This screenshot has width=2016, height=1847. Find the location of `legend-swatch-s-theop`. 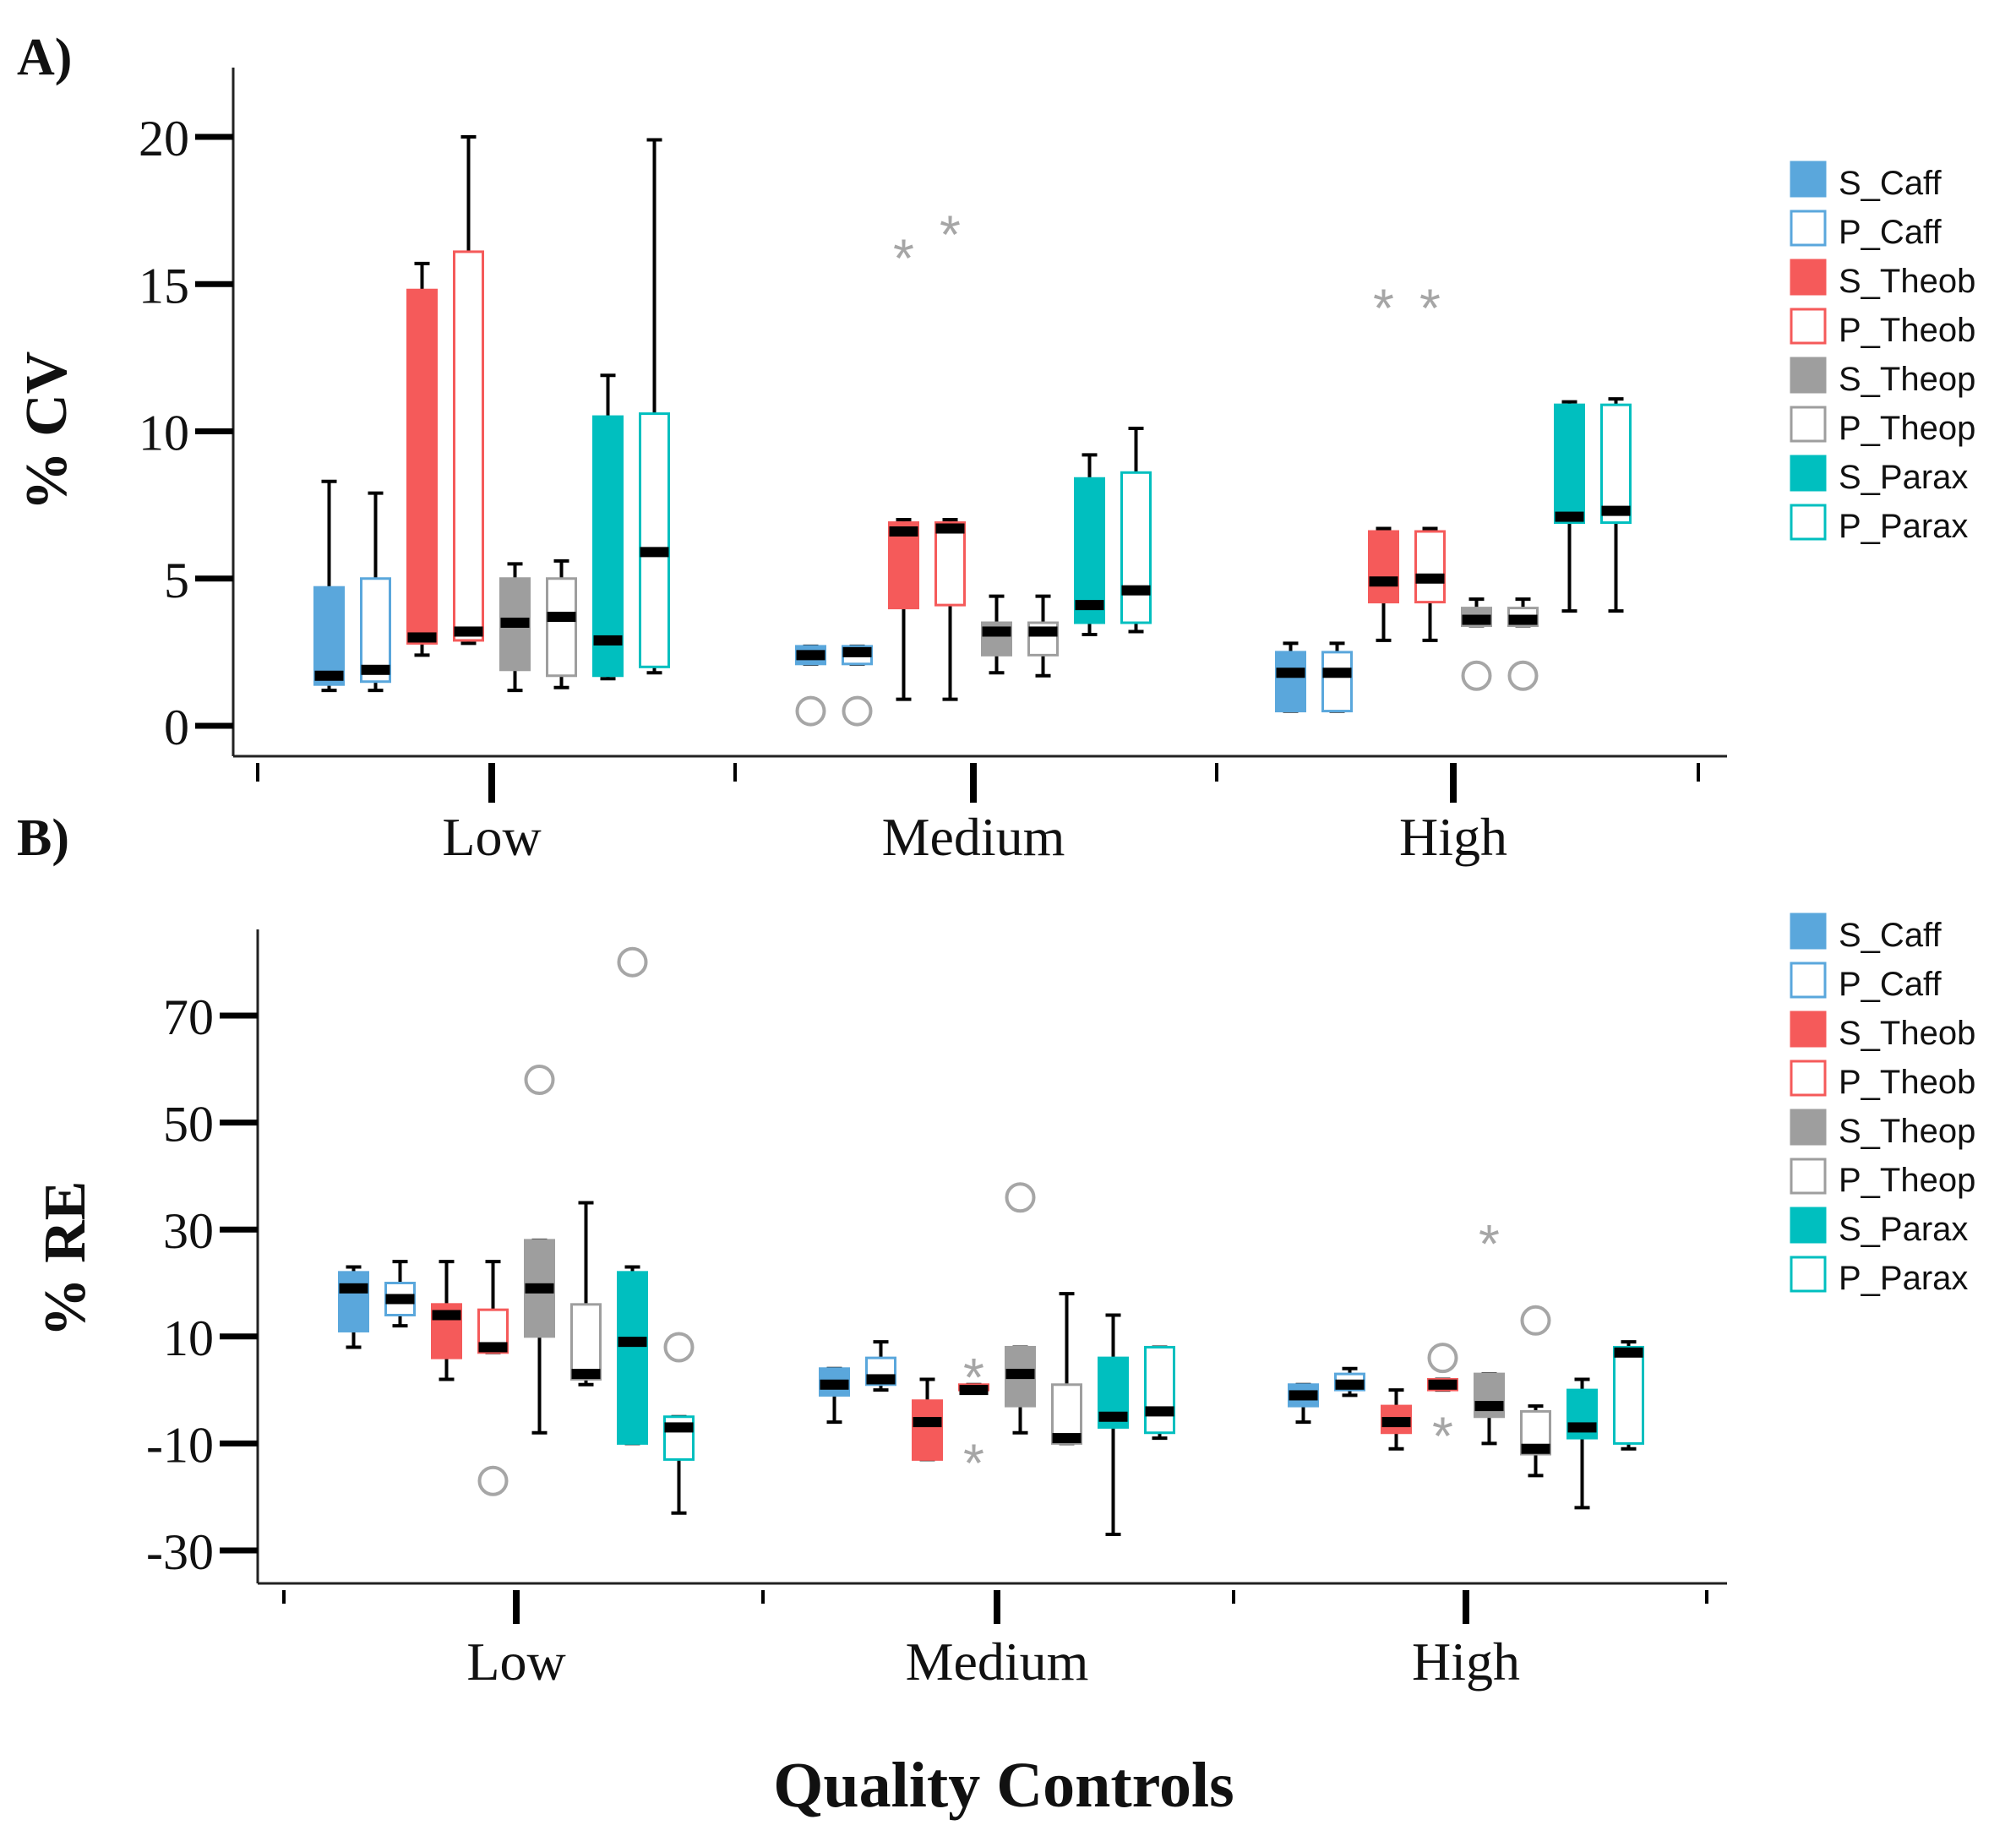

legend-swatch-s-theop is located at coordinates (1808, 375).